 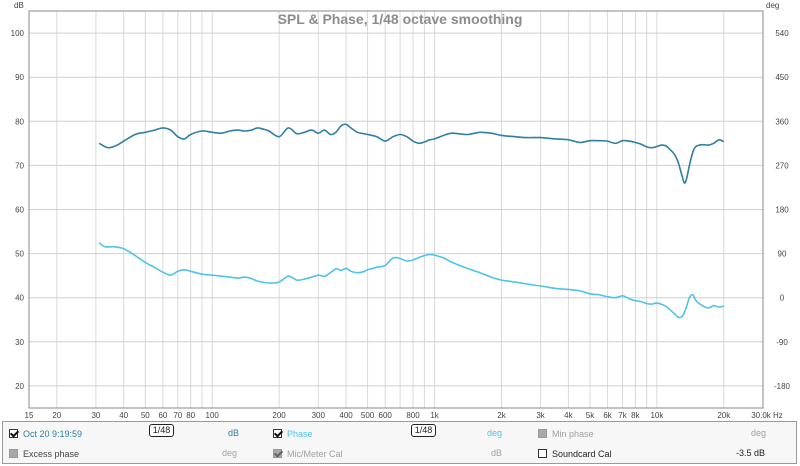 I want to click on y-left-tick-label: 50, so click(x=19, y=254).